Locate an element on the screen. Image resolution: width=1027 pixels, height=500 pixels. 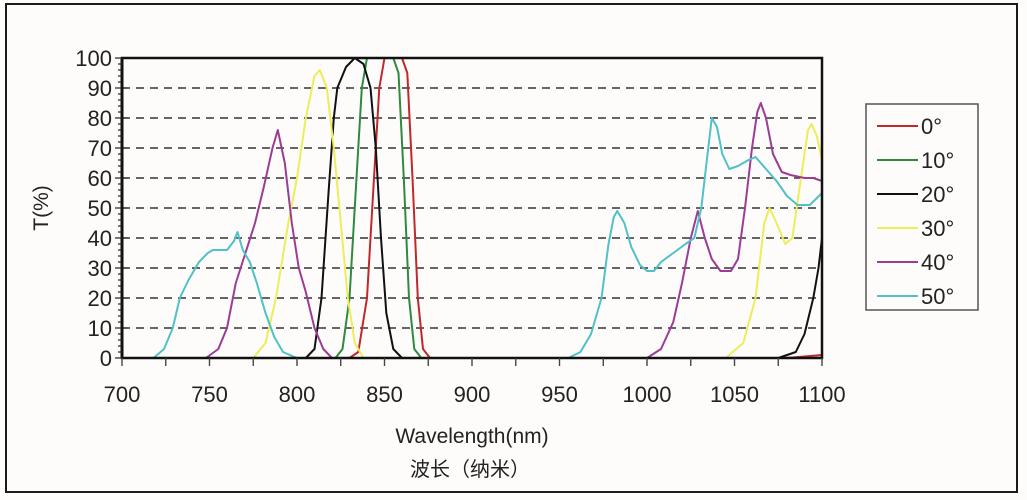
y-tick-label: 40 is located at coordinates (100, 238).